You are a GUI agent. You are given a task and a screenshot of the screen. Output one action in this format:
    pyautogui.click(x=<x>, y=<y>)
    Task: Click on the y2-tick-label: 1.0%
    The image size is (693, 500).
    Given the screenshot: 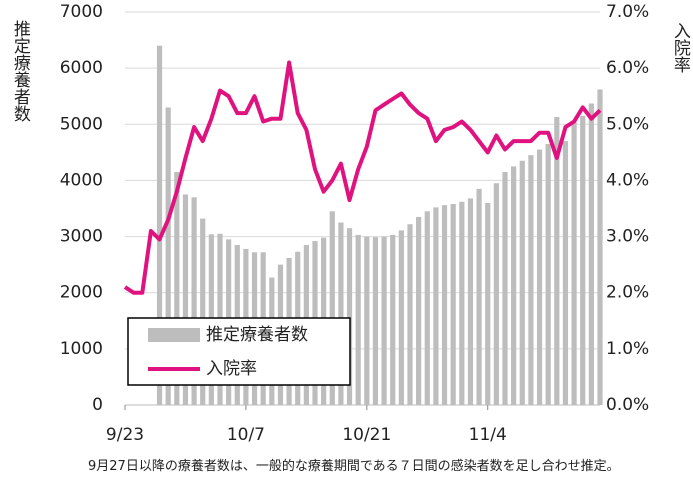 What is the action you would take?
    pyautogui.click(x=627, y=349)
    